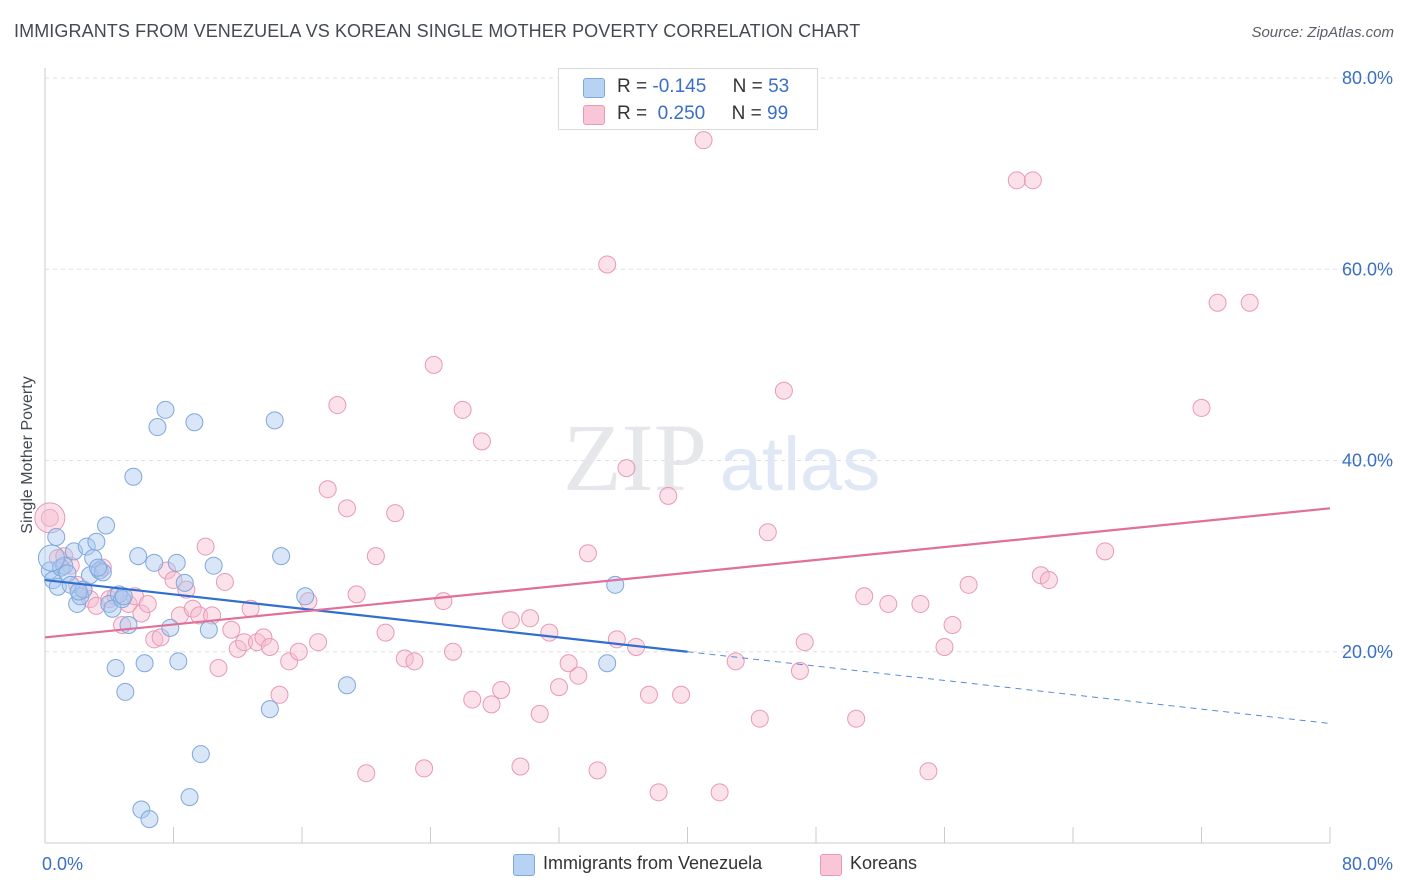  I want to click on watermark-atlas: atlas, so click(800, 464).